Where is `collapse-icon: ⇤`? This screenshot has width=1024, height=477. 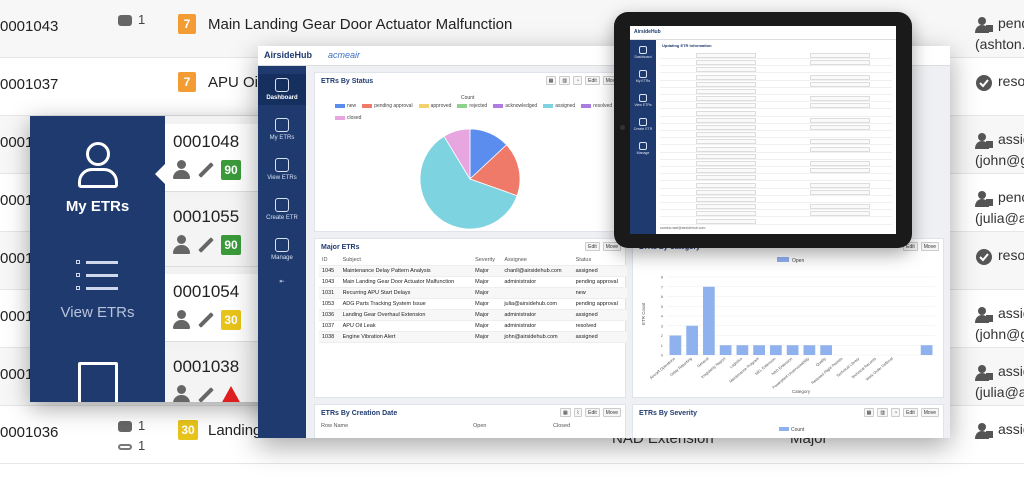
collapse-icon: ⇤ is located at coordinates (282, 282).